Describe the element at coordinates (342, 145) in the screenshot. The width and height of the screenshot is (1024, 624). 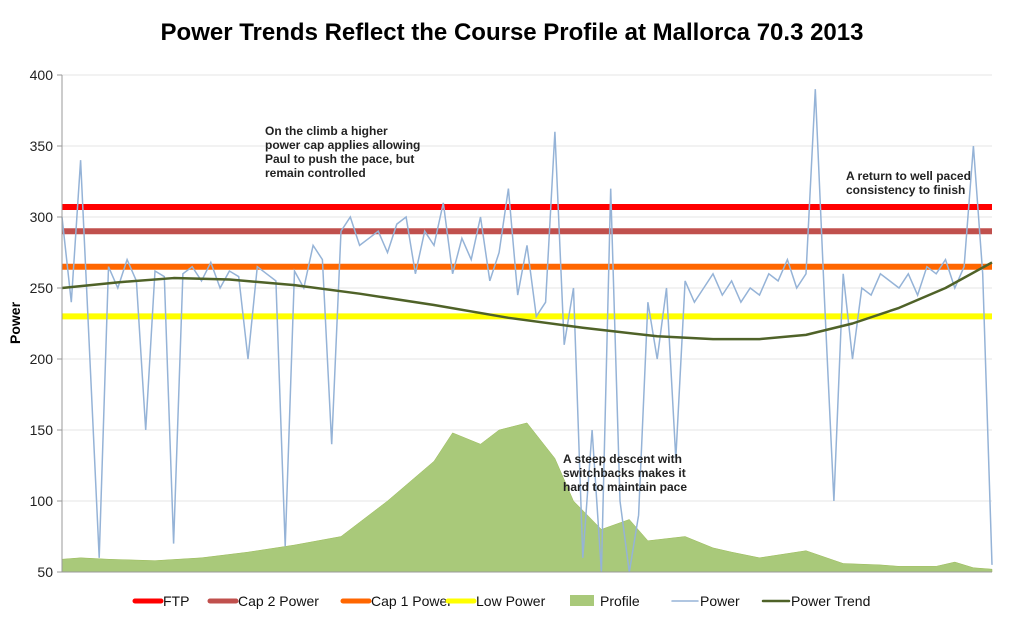
I see `annotation-line: power cap applies allowing` at that location.